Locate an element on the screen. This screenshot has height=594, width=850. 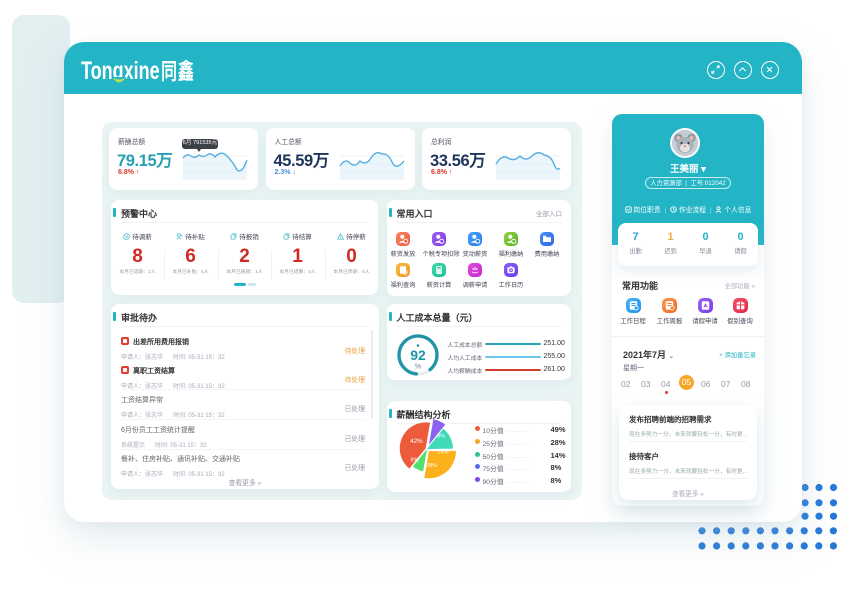
svg-text: 42% is located at coordinates (416, 441).